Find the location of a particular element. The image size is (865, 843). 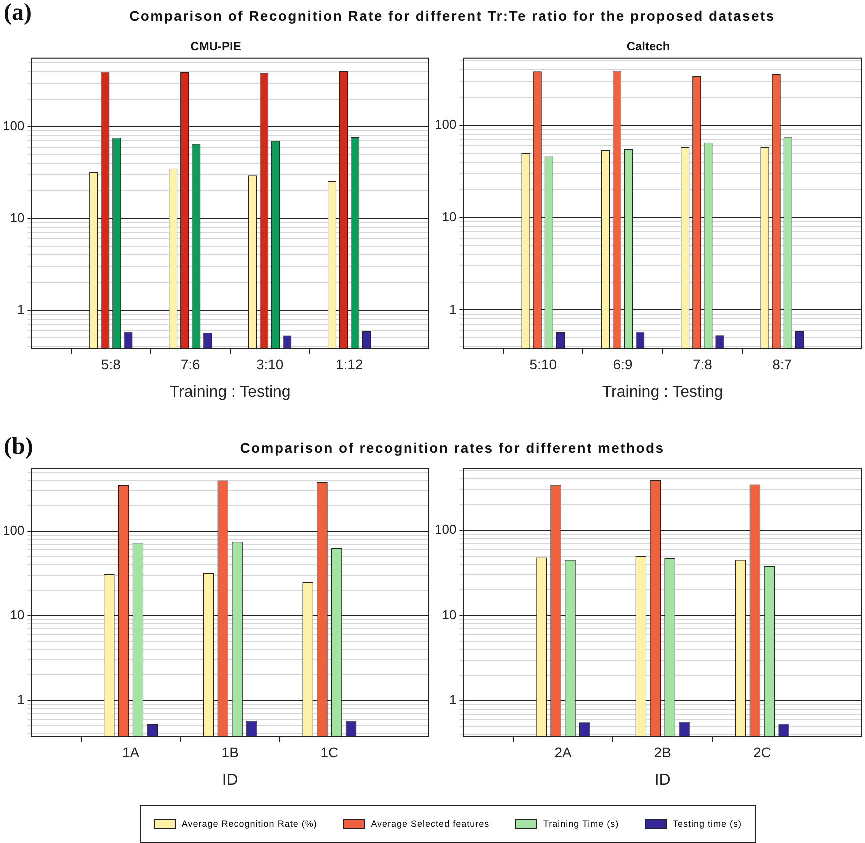

x-tick-label: 5:8 is located at coordinates (111, 364).